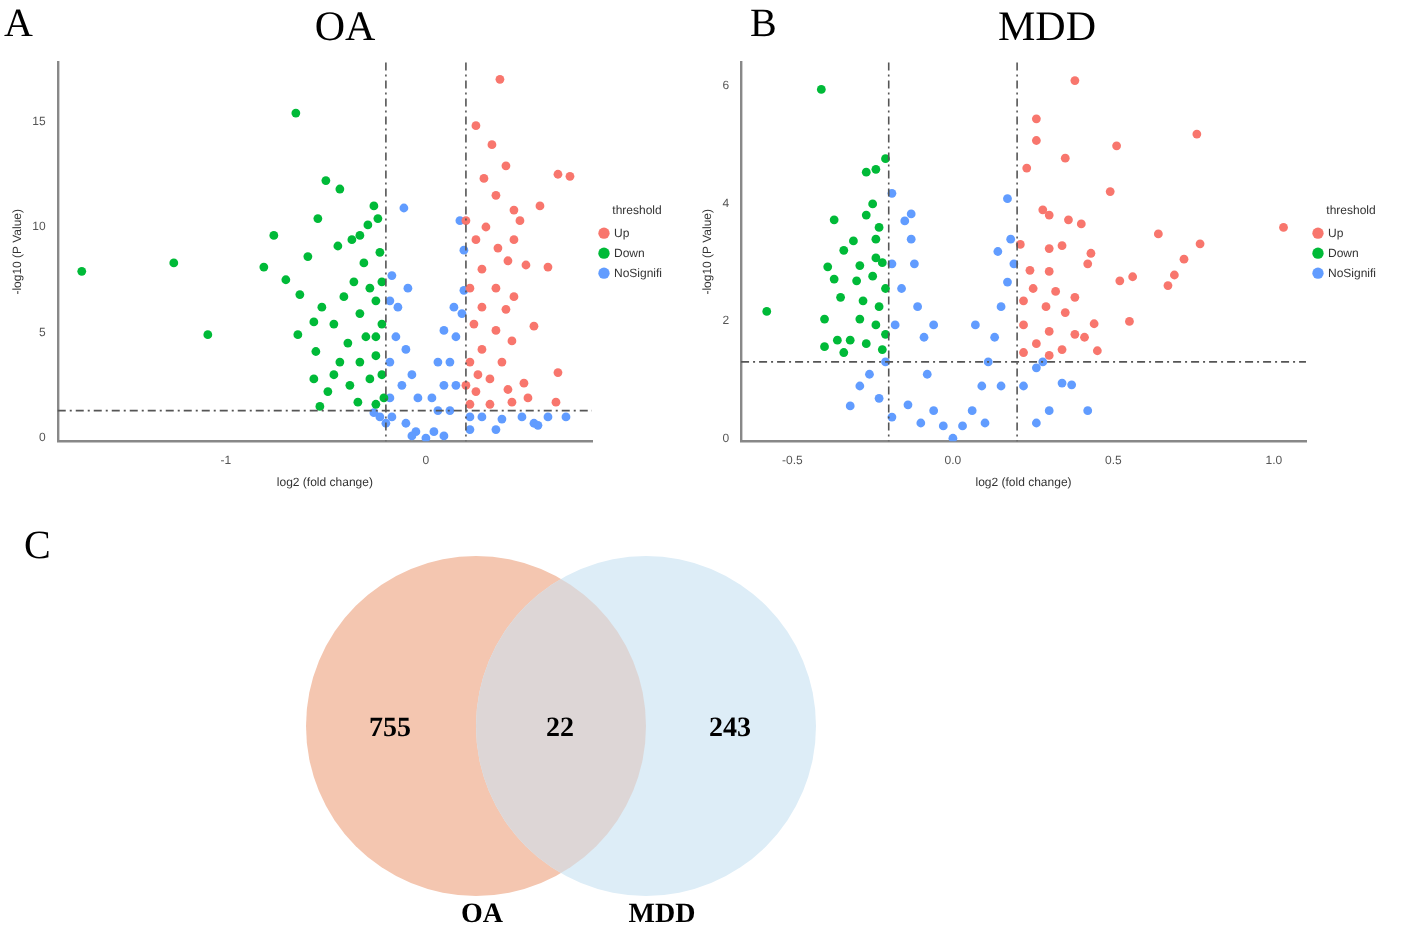 This screenshot has height=926, width=1404. I want to click on text: C, so click(37, 546).